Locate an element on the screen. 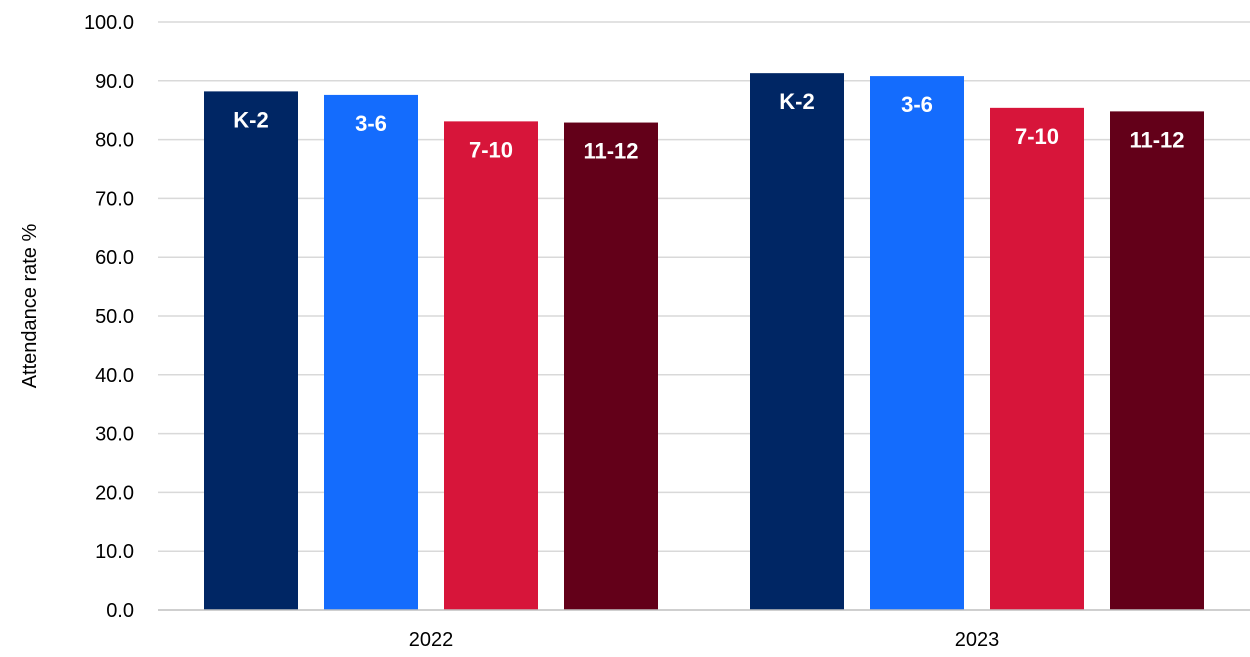 Image resolution: width=1250 pixels, height=657 pixels. y-tick-label: 20.0 is located at coordinates (114, 493).